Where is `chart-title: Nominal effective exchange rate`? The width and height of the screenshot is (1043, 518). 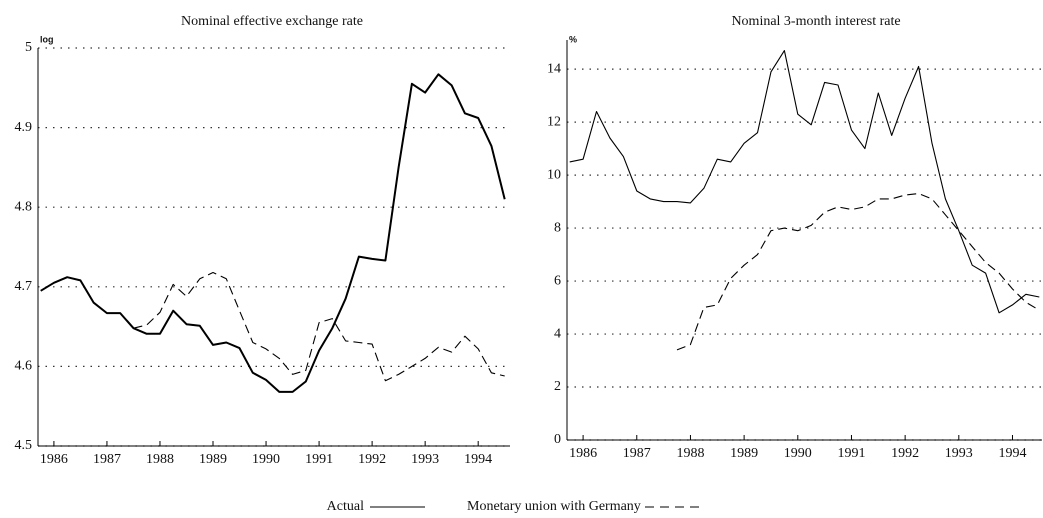 chart-title: Nominal effective exchange rate is located at coordinates (272, 21).